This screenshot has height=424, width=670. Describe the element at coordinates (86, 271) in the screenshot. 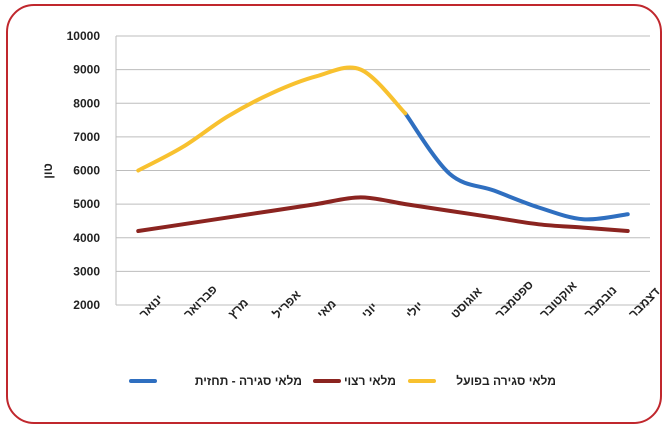

I see `y-tick-label: 3000` at that location.